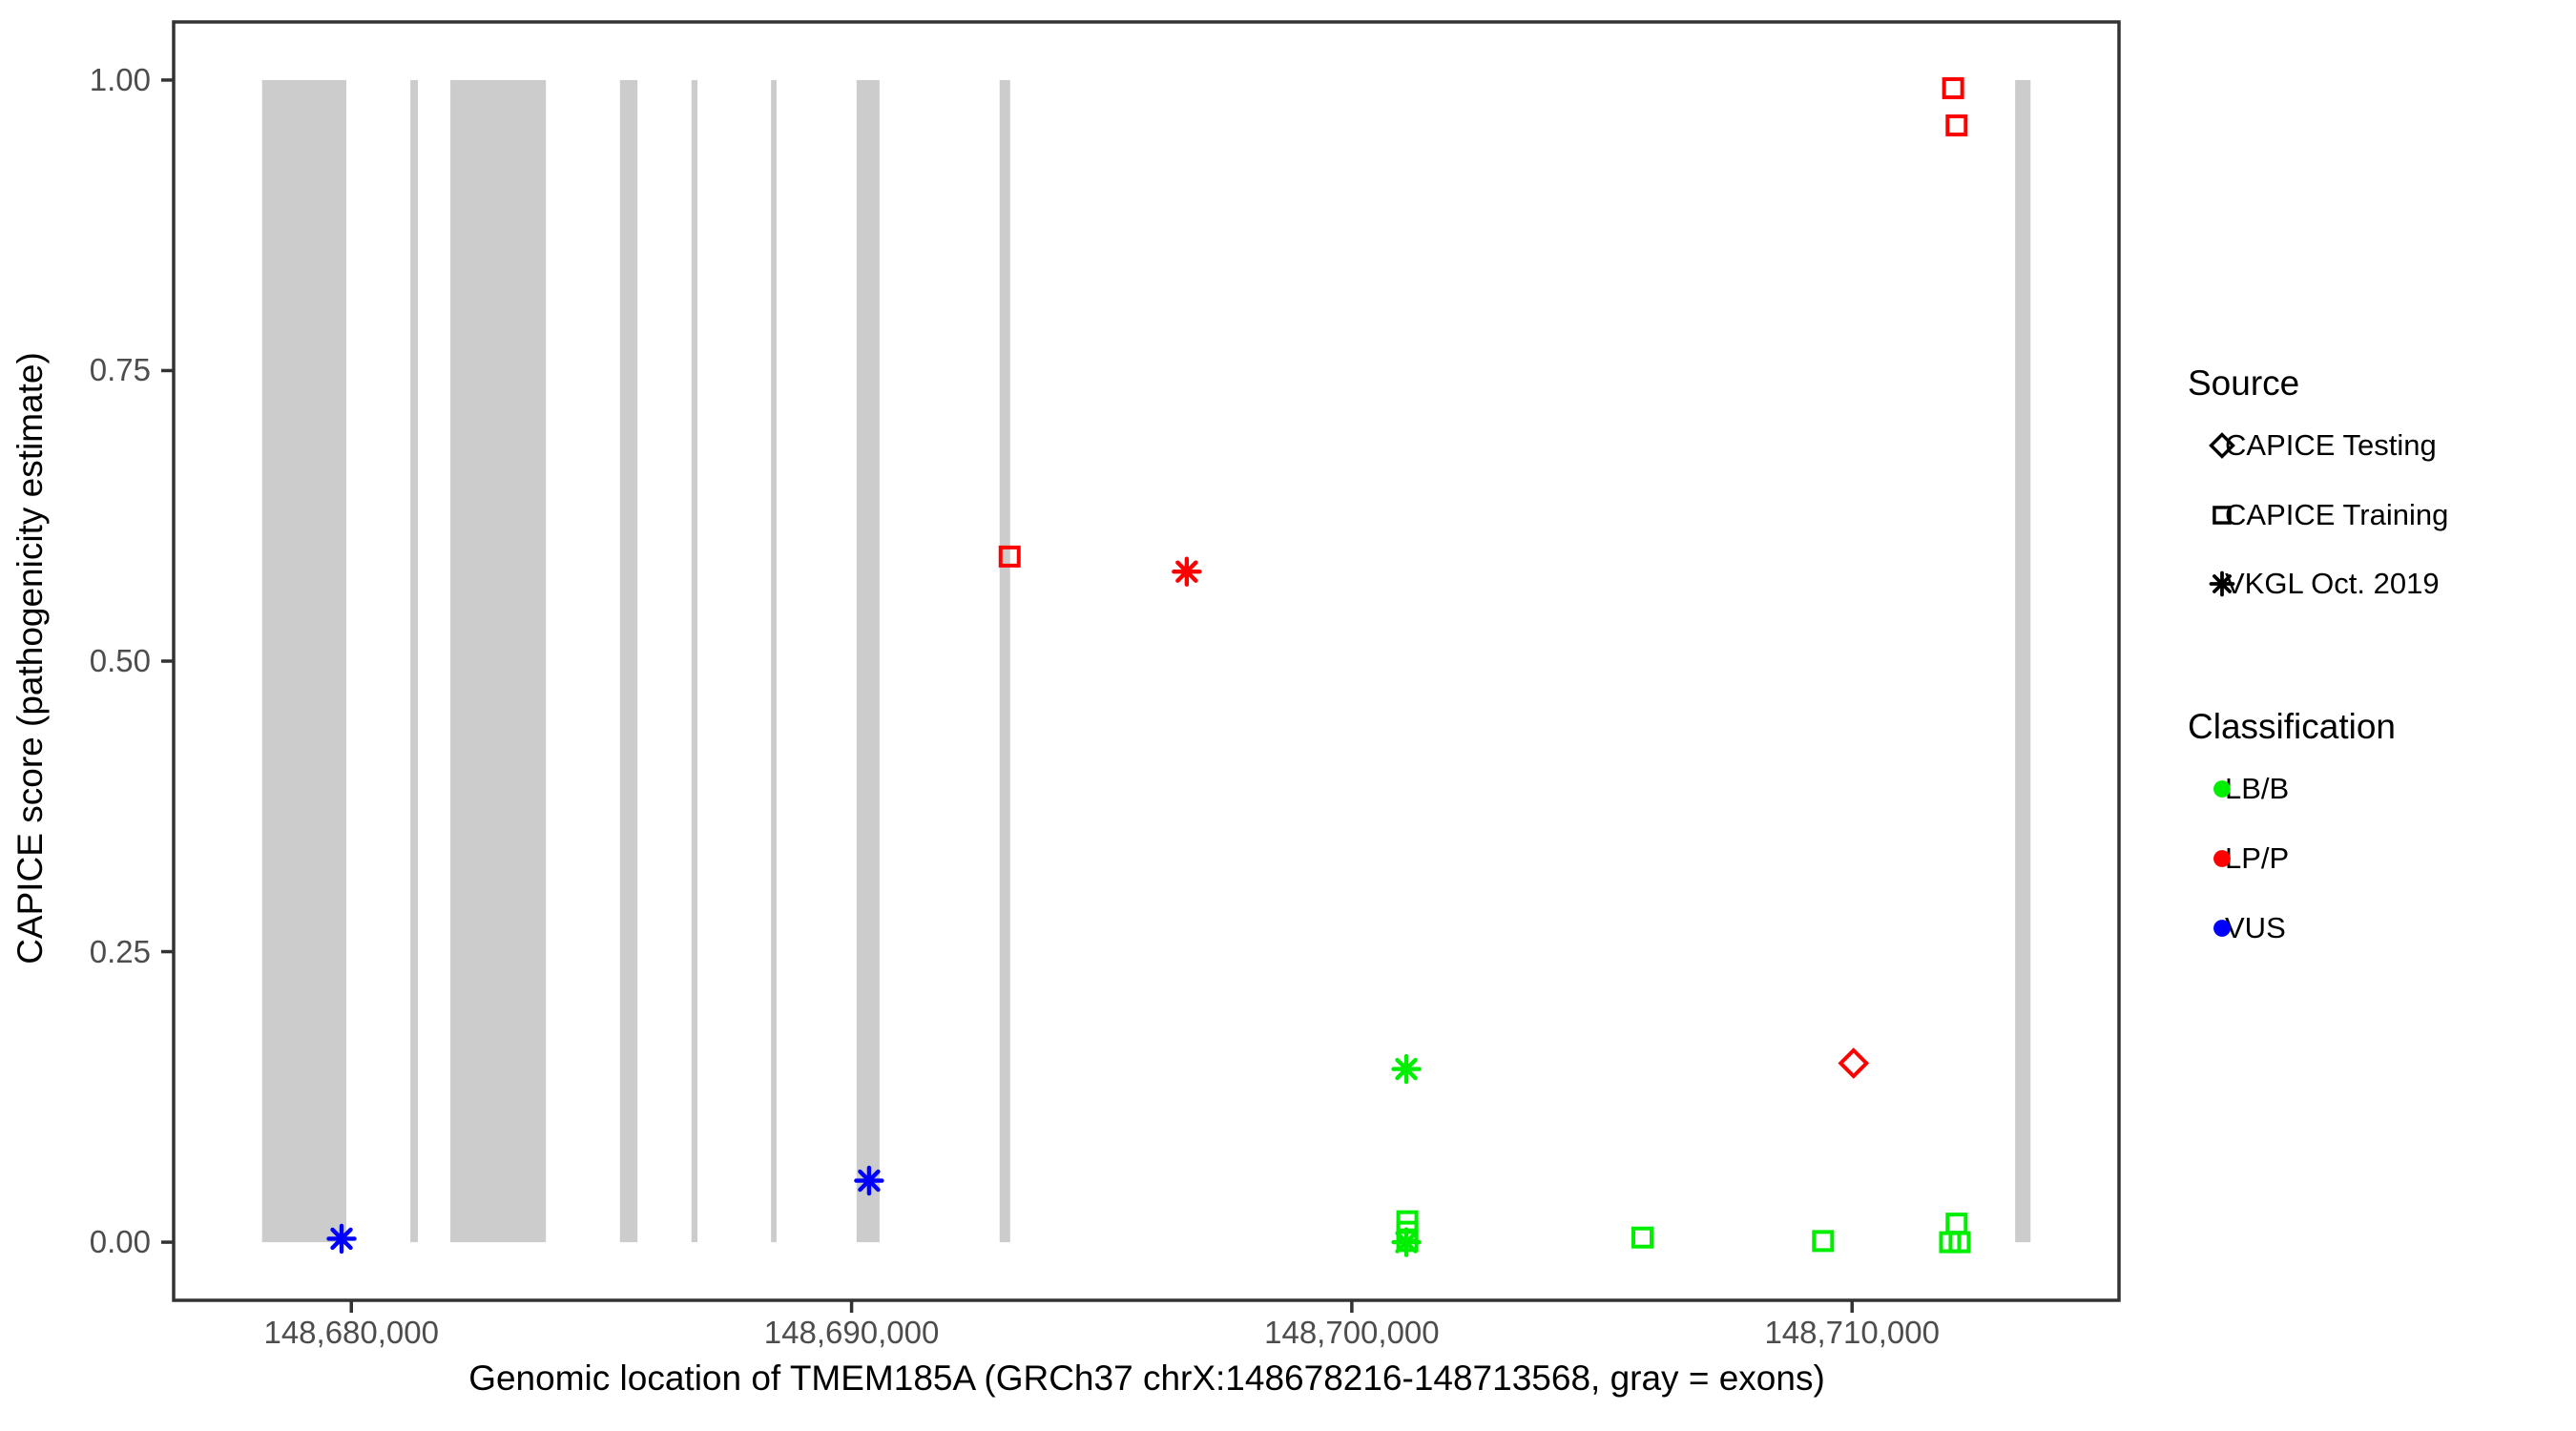  Describe the element at coordinates (2255, 927) in the screenshot. I see `legend-classification-label: VUS` at that location.